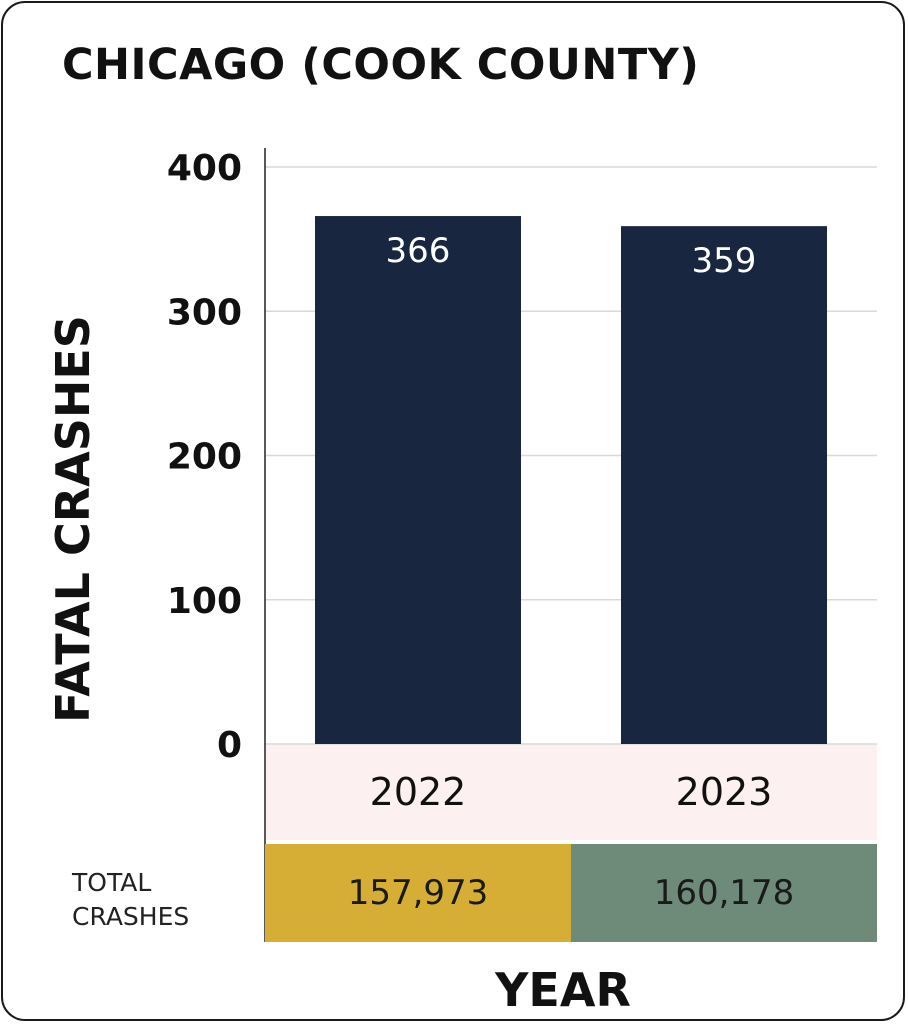  Describe the element at coordinates (724, 261) in the screenshot. I see `bar-value-label-2023: 359` at that location.